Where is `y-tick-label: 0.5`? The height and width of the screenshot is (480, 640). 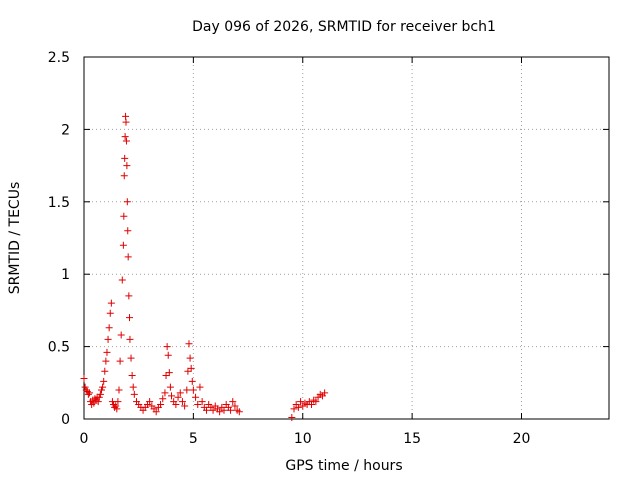 y-tick-label: 0.5 is located at coordinates (59, 348).